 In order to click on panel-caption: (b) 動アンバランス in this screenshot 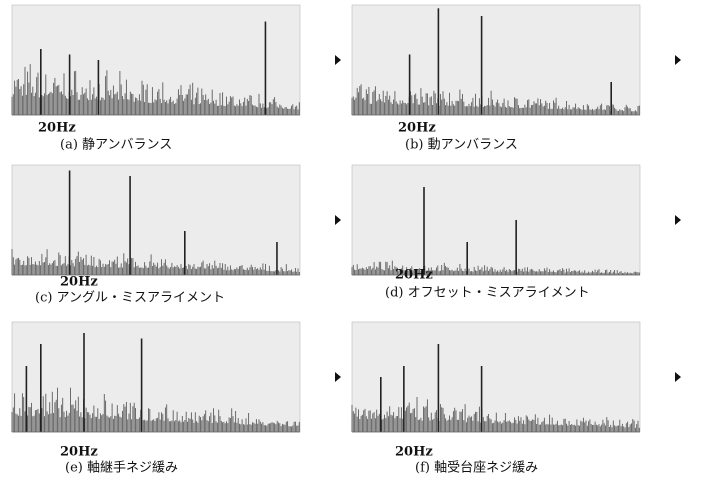, I will do `click(461, 145)`.